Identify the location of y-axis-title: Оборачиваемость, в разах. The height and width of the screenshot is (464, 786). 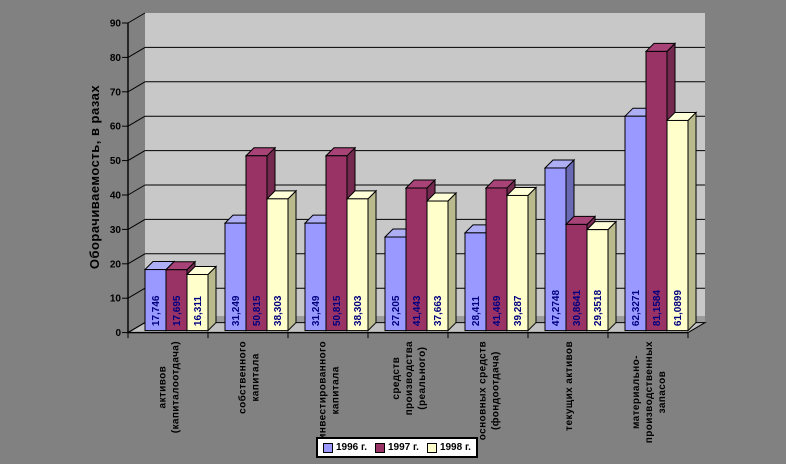
(94, 177).